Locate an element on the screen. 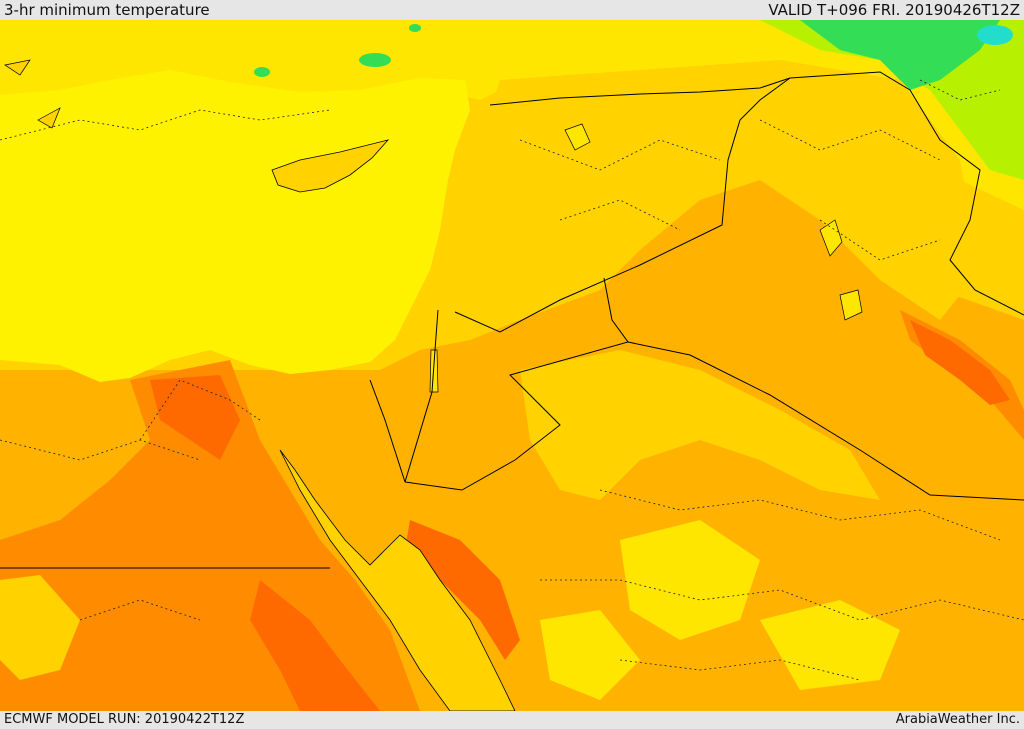 The width and height of the screenshot is (1024, 729). border-syria-turkey is located at coordinates (640, 91).